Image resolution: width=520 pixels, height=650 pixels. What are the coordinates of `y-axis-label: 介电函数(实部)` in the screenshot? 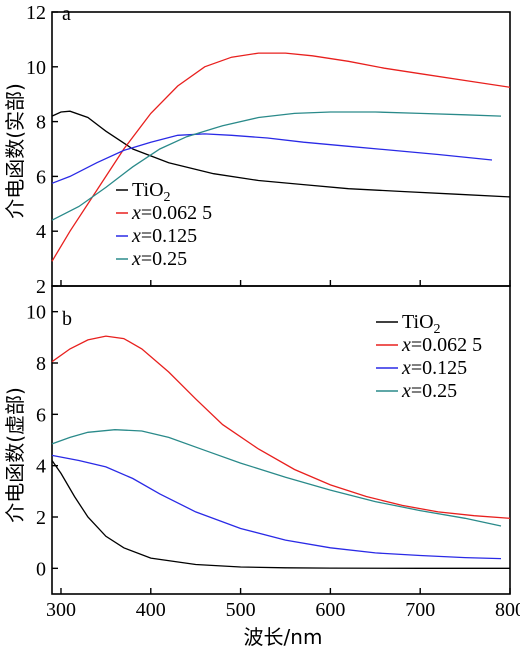 It's located at (15, 151).